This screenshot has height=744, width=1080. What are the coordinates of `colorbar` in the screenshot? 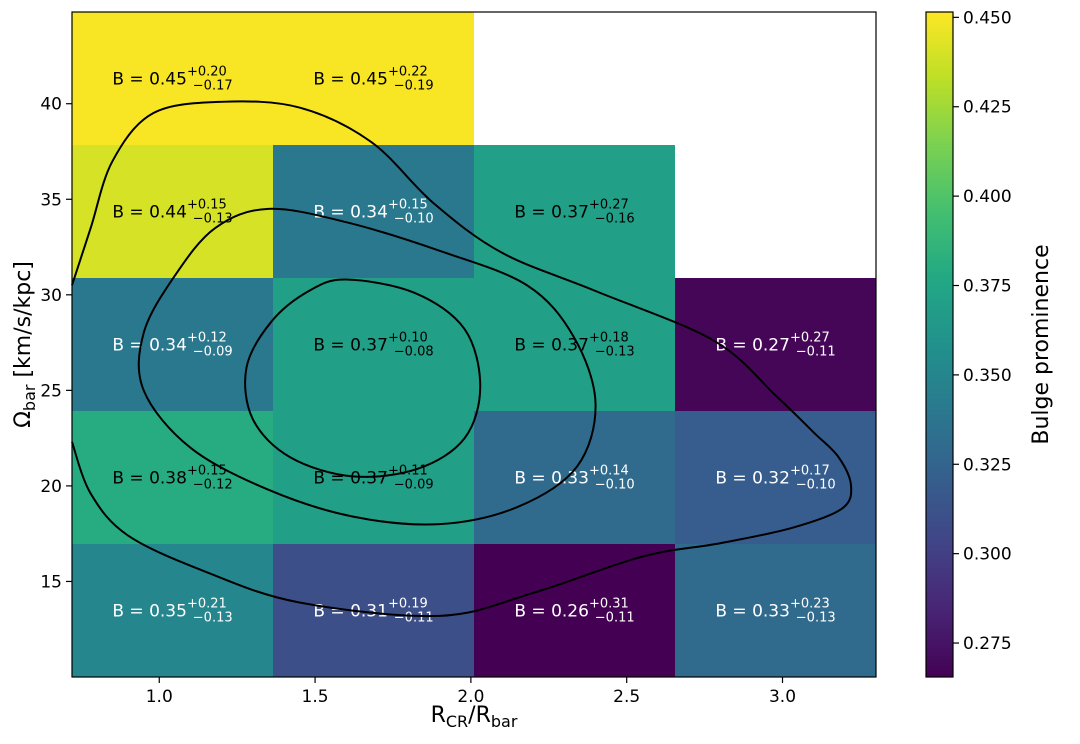 It's located at (939, 344).